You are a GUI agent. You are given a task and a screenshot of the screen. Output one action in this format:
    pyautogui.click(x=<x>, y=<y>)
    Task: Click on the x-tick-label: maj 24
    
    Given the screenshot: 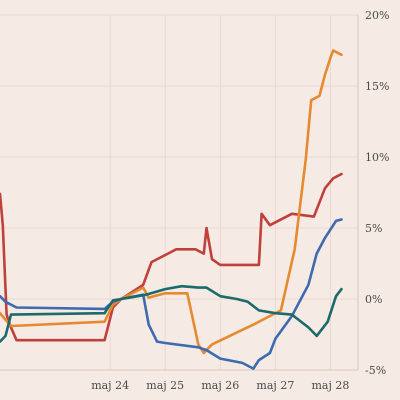 What is the action you would take?
    pyautogui.click(x=110, y=385)
    